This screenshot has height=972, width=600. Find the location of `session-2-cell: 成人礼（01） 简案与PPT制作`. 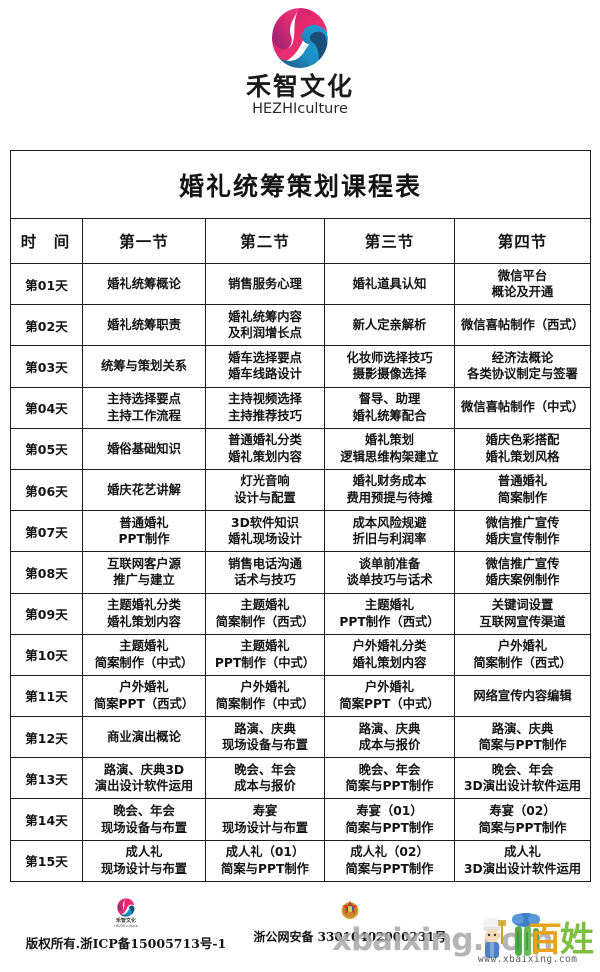

session-2-cell: 成人礼（01） 简案与PPT制作 is located at coordinates (265, 860).